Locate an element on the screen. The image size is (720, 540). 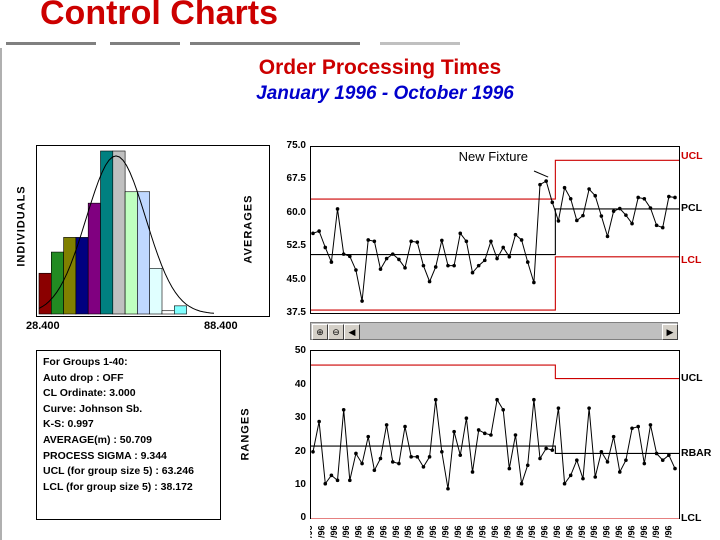
horizontal-scrollbar: ⊕ ⊖ ◀ ▶ is located at coordinates (494, 331).